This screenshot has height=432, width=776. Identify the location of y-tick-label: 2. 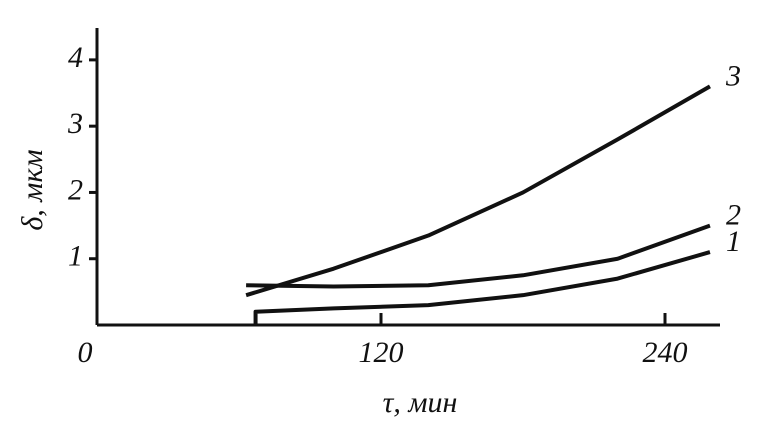
(75, 189).